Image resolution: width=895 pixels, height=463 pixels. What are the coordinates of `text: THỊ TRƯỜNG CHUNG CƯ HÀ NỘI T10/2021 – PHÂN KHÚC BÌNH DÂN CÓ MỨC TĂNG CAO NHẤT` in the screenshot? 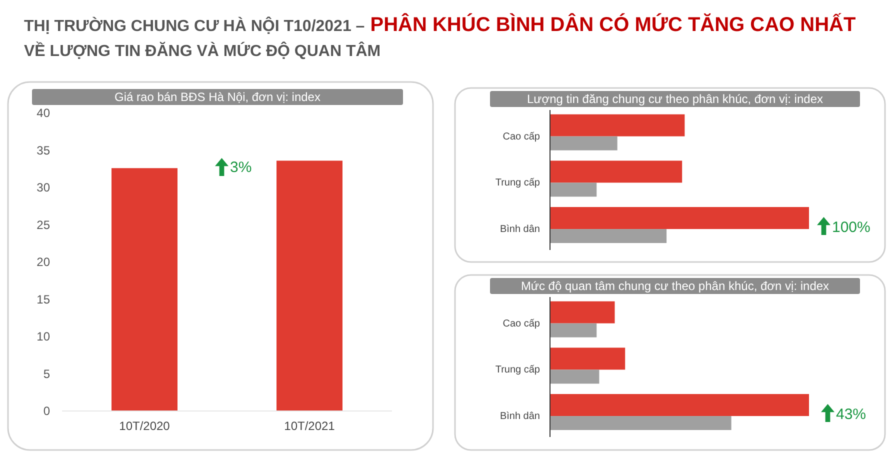 It's located at (440, 24).